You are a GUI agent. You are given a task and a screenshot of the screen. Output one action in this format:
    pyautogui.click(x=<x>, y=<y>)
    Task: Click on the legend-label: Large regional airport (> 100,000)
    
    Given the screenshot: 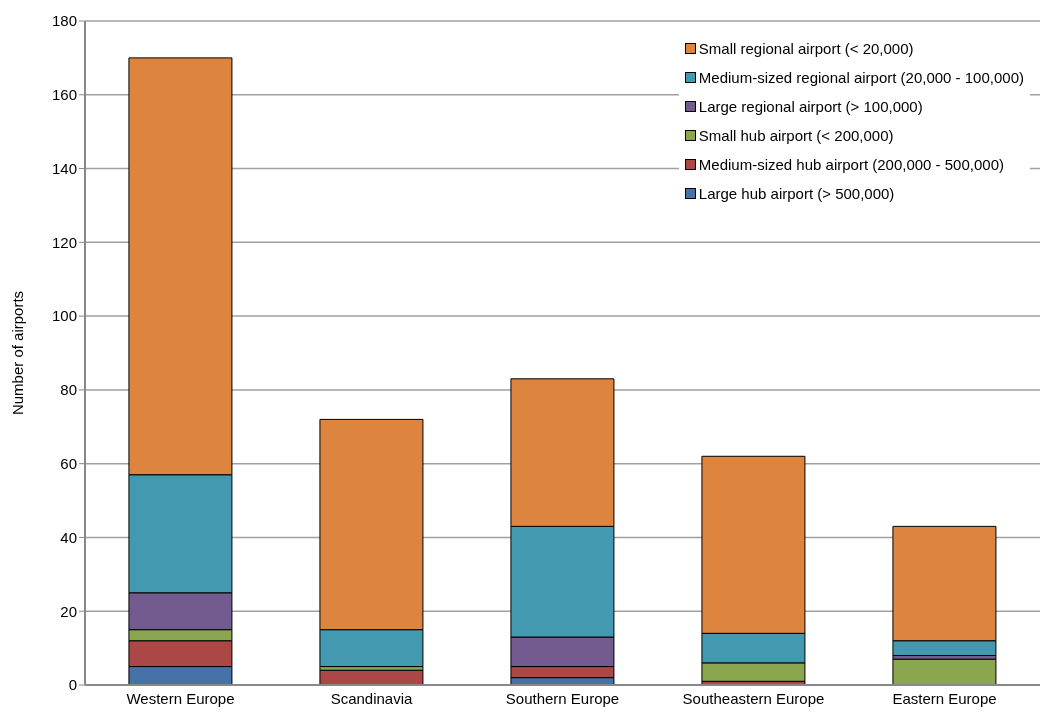 What is the action you would take?
    pyautogui.click(x=810, y=106)
    